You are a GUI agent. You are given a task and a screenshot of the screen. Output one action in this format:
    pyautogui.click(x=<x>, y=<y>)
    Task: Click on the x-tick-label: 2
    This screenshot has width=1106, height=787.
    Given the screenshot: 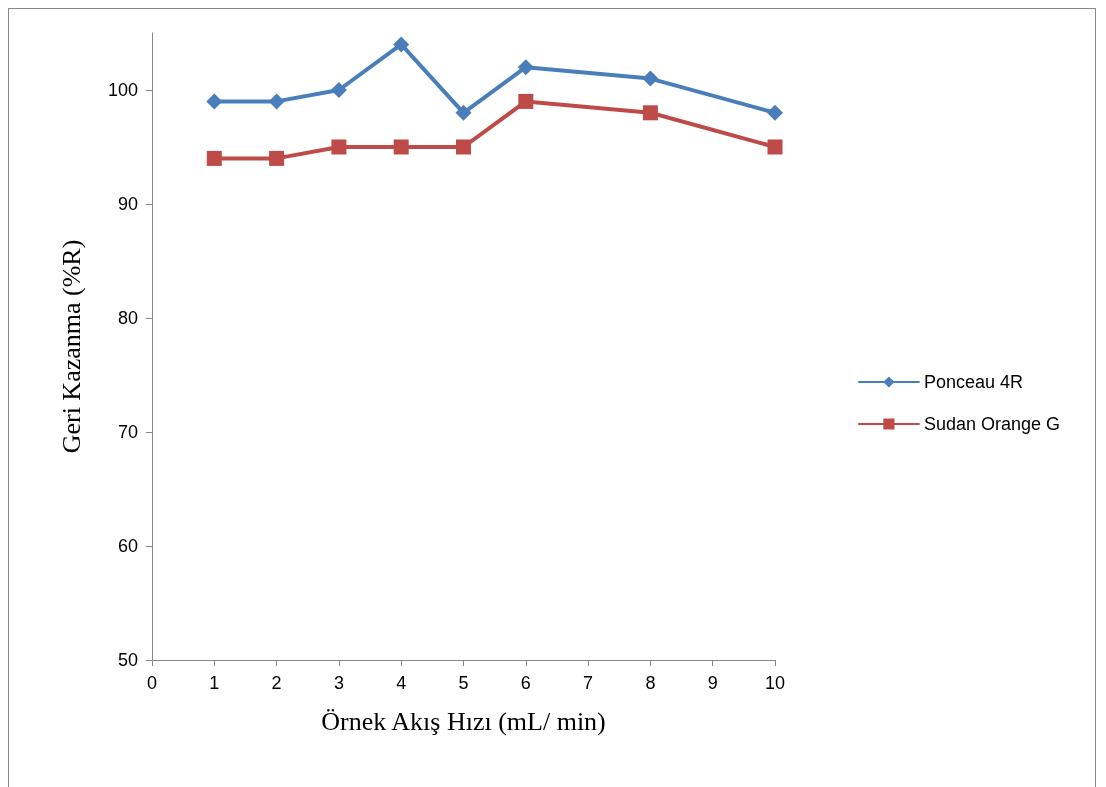 What is the action you would take?
    pyautogui.click(x=276, y=683)
    